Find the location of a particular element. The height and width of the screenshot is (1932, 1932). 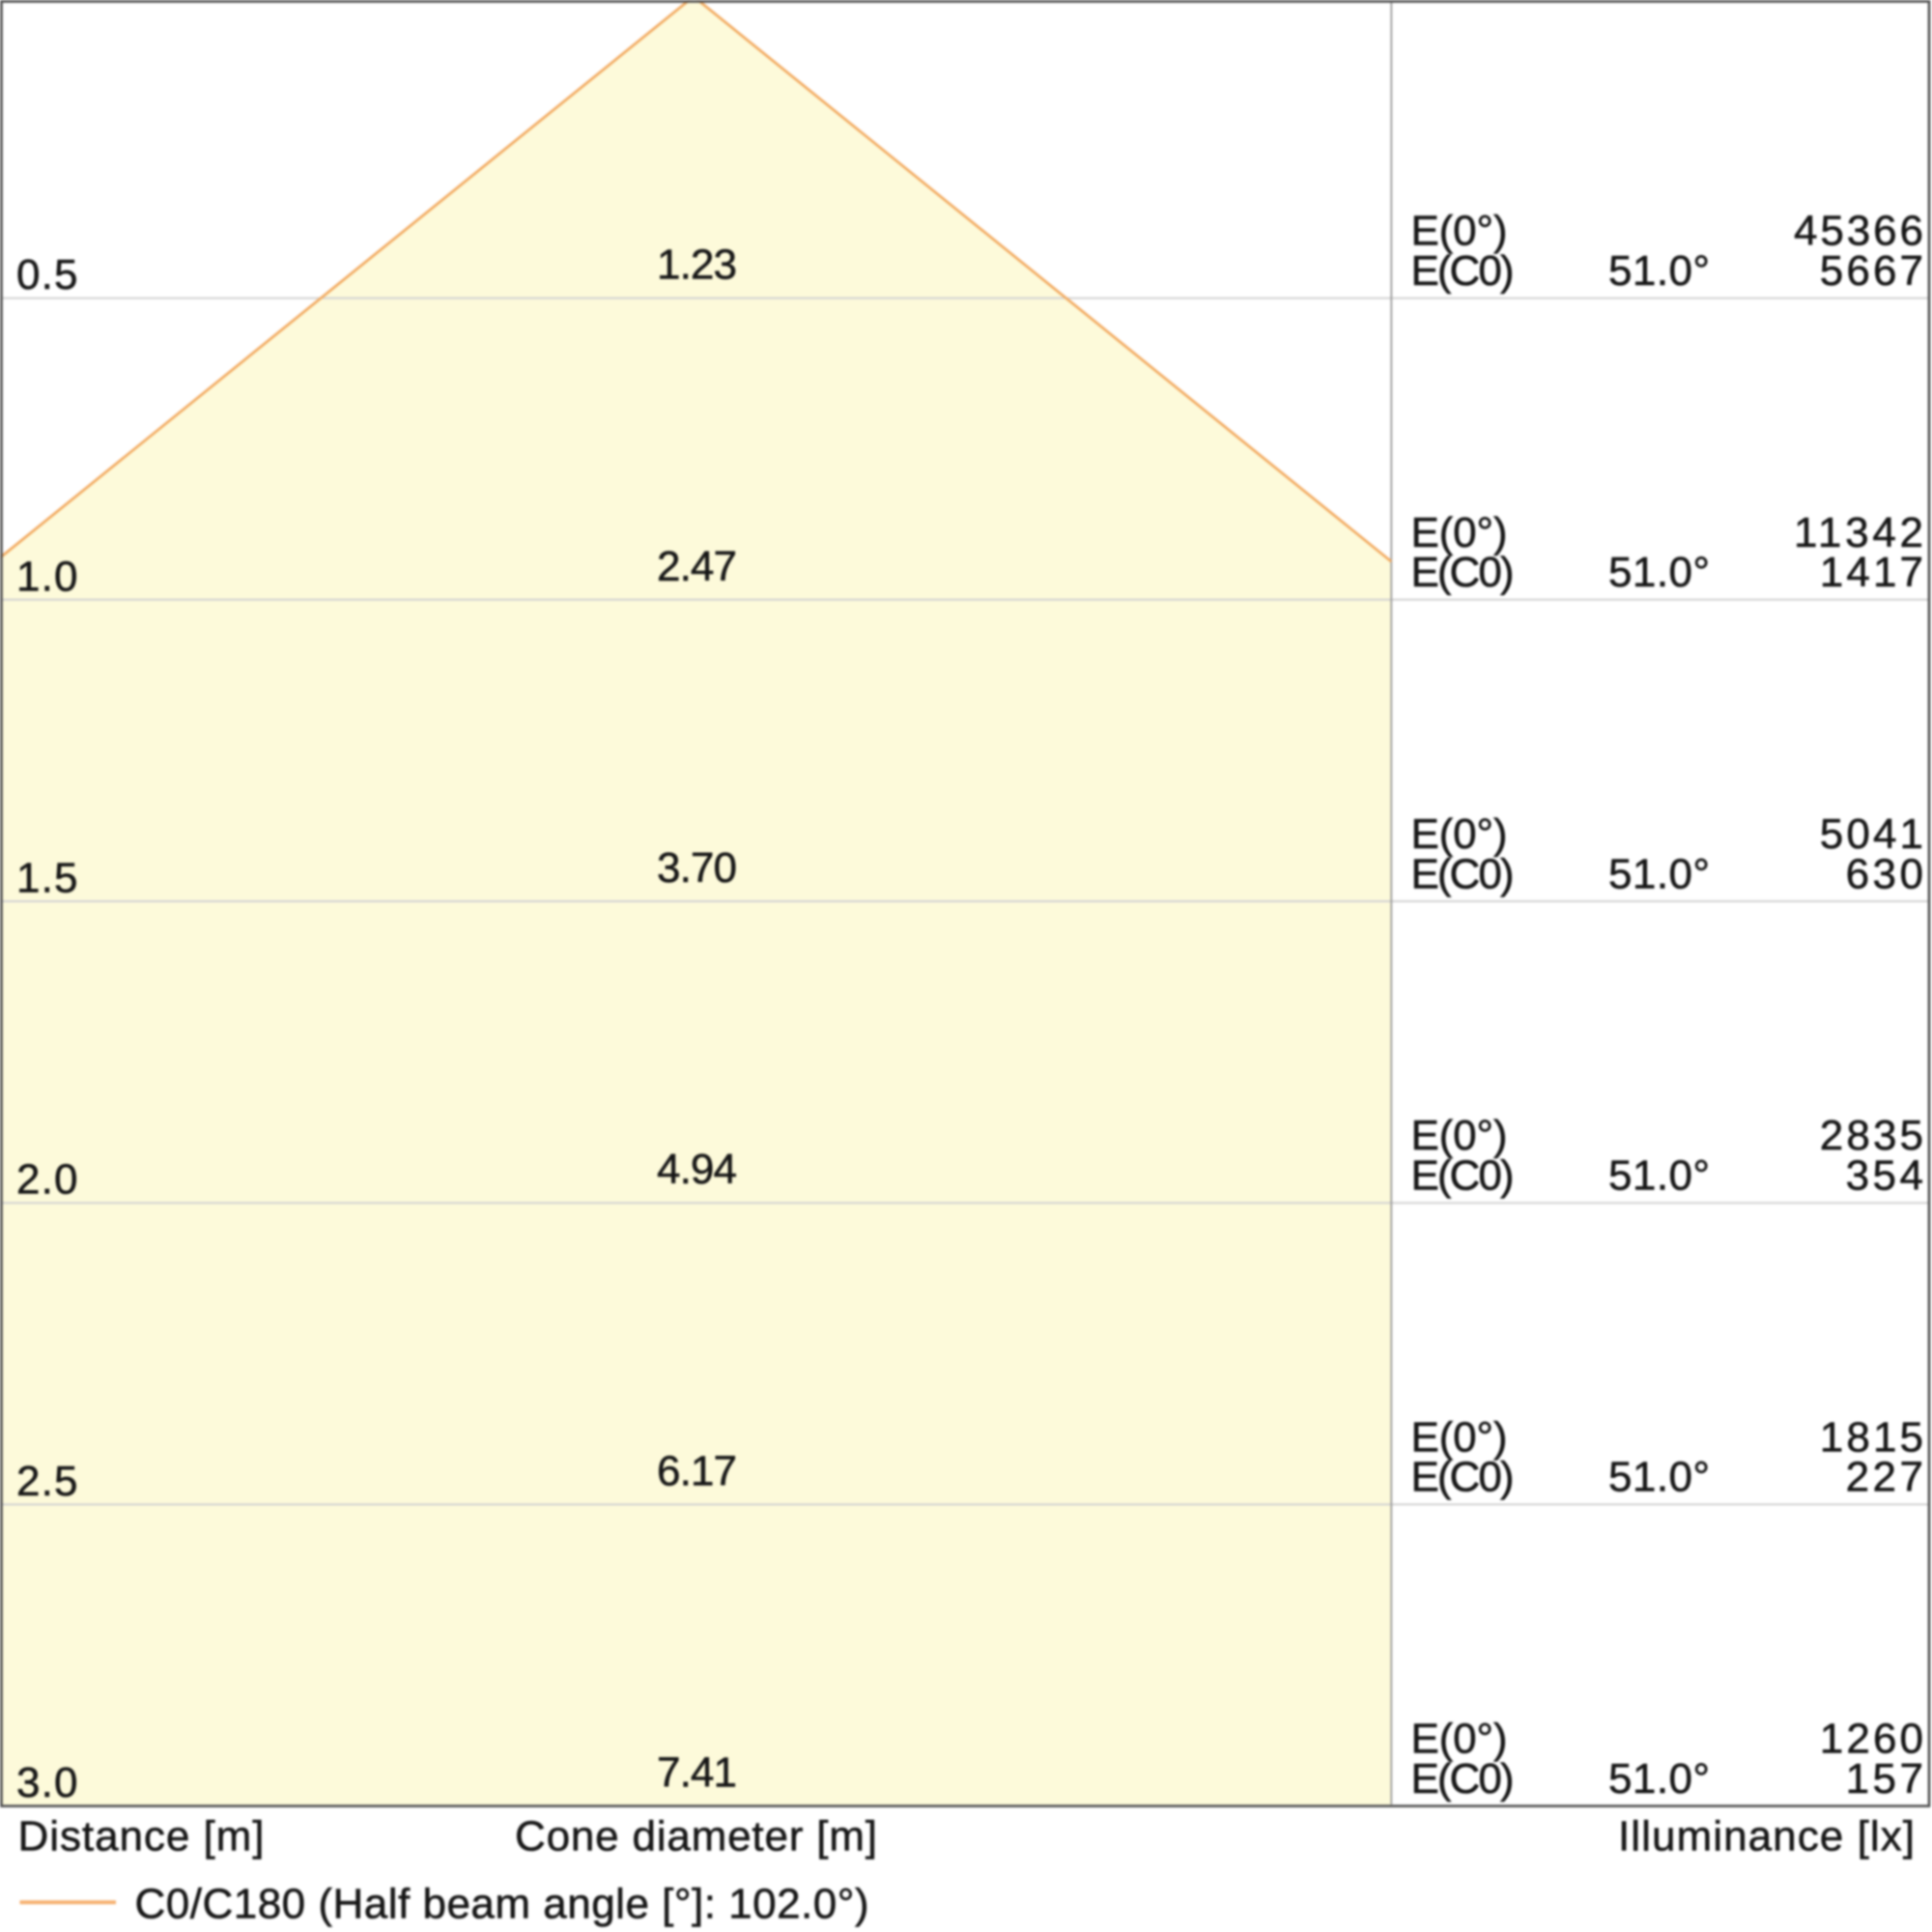

svg-text:C0/C180 (Half beam angle [°]:: C0/C180 (Half beam angle [°]: 102.0°) is located at coordinates (502, 1904).